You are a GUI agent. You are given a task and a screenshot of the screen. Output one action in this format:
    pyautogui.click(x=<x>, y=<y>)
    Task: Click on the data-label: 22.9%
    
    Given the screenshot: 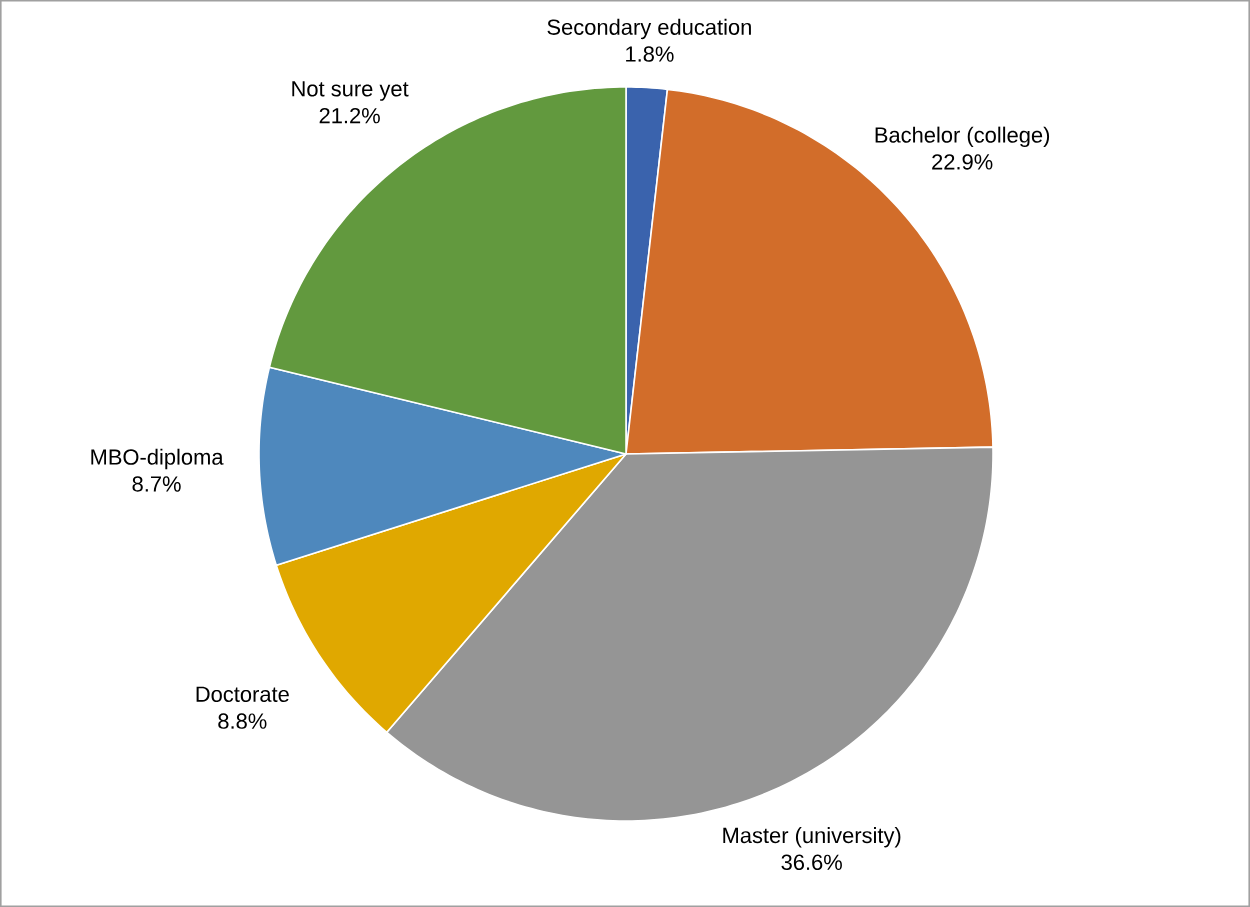 What is the action you would take?
    pyautogui.click(x=962, y=162)
    